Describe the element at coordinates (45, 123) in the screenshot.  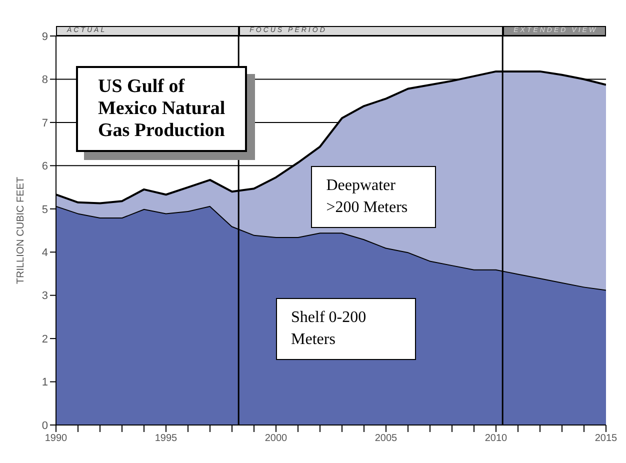
I see `y-tick-label: 7` at that location.